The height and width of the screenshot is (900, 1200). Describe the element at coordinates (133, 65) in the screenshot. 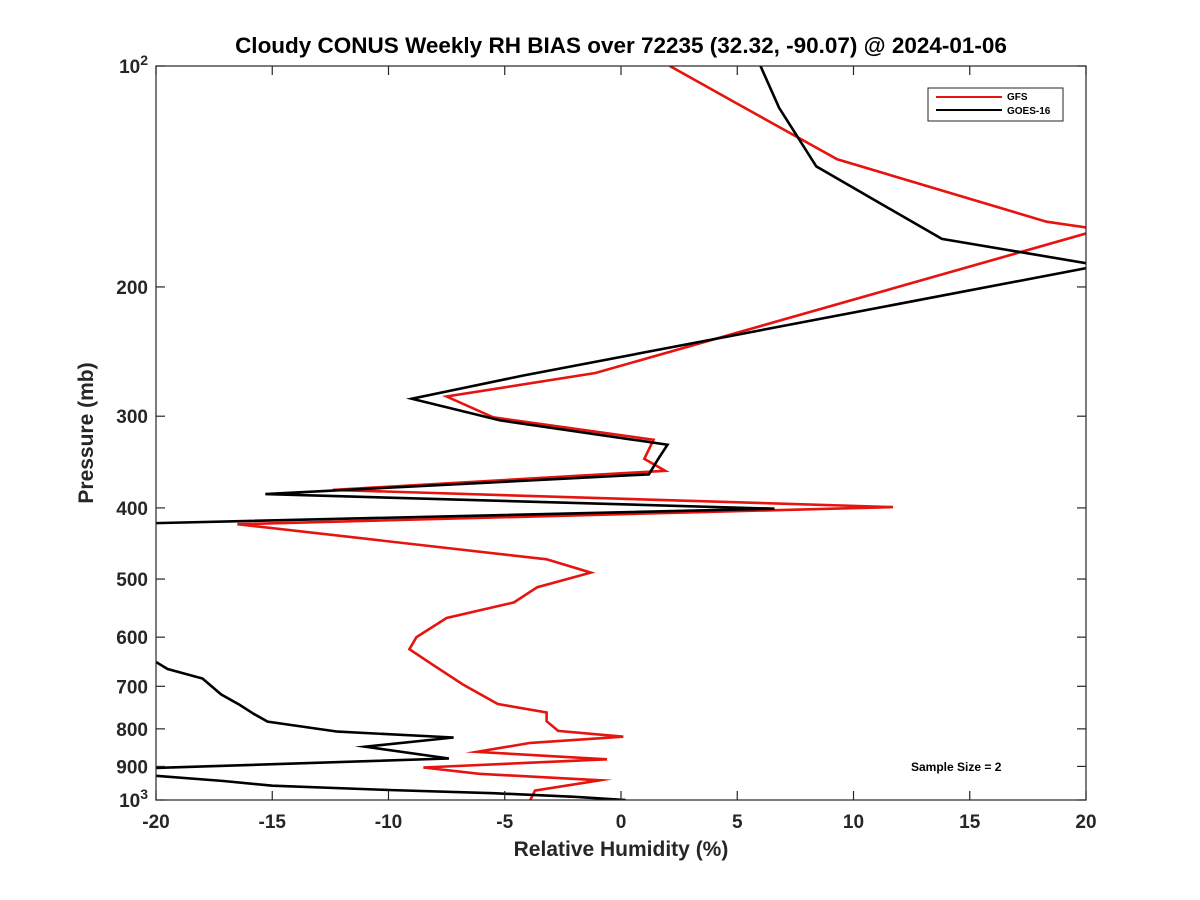

I see `y-tick-label: 10²` at that location.